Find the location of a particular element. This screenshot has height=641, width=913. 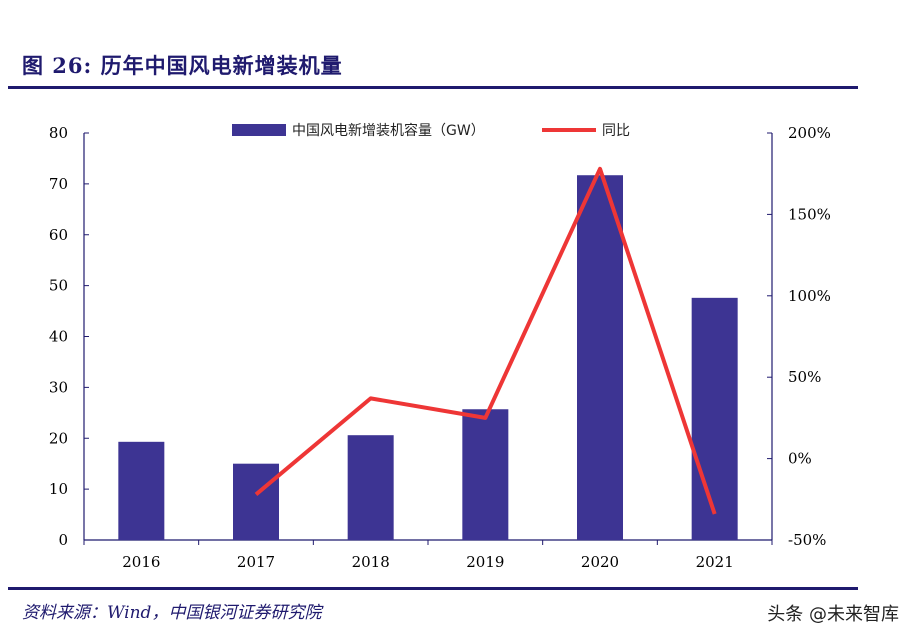

chart-title: 图 26: 历年中国风电新增装机量 is located at coordinates (182, 65).